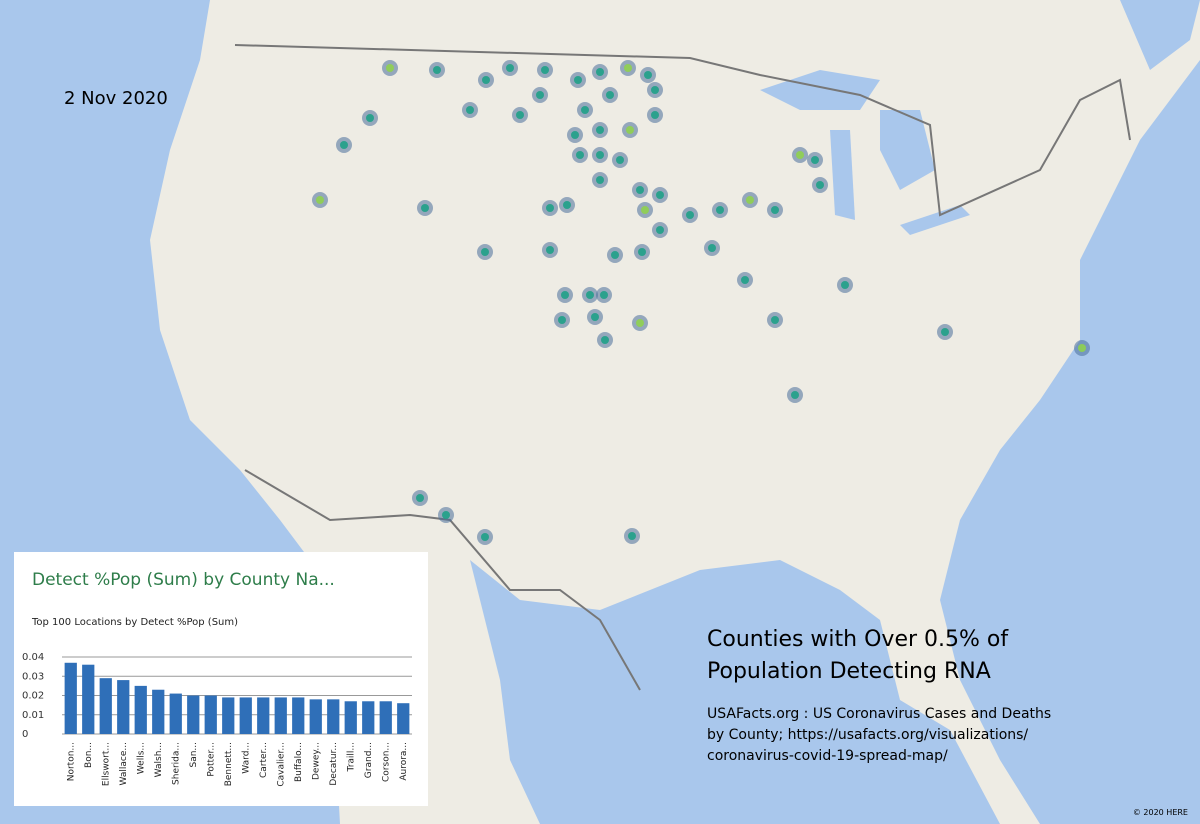 Image resolution: width=1200 pixels, height=824 pixels. Describe the element at coordinates (935, 220) in the screenshot. I see `lake-erie` at that location.